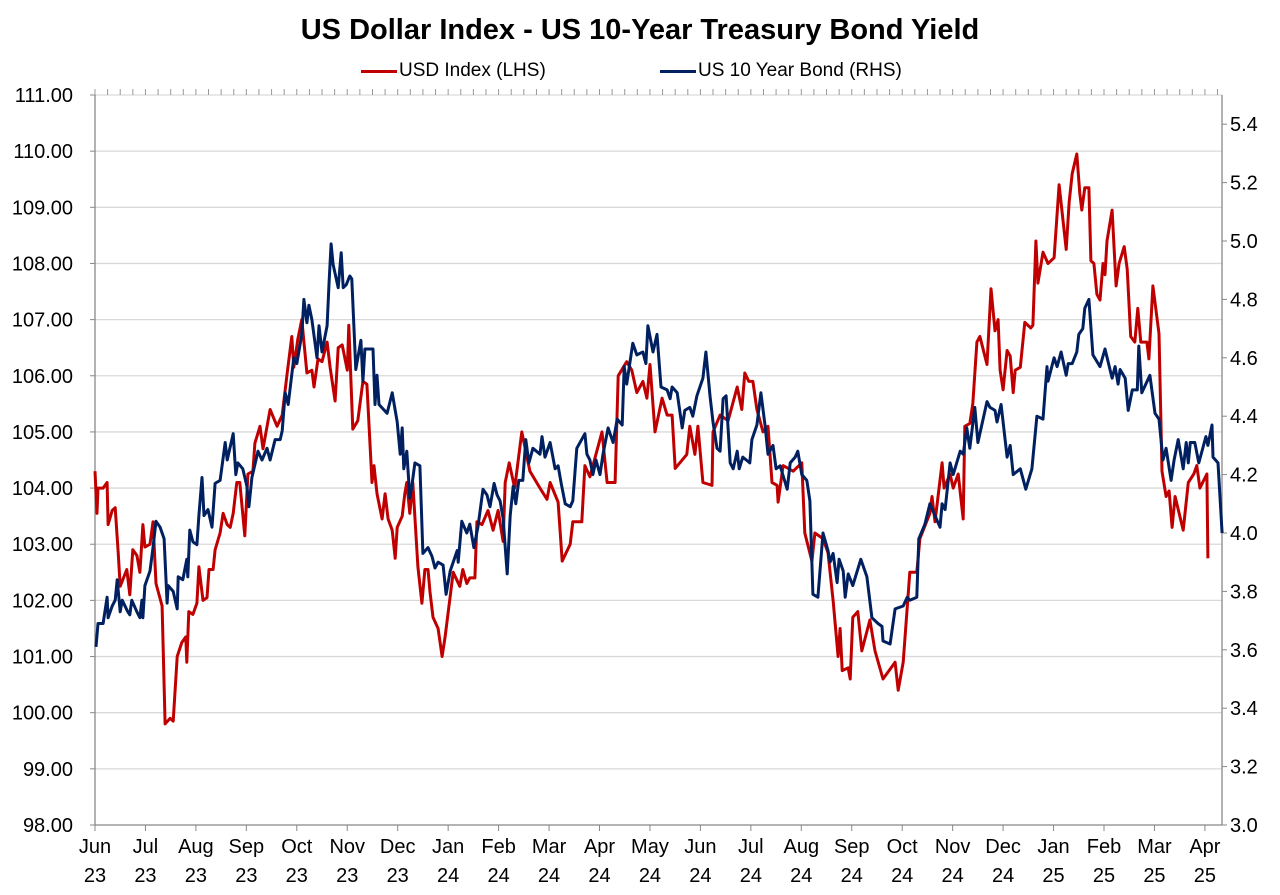 The width and height of the screenshot is (1280, 895). I want to click on y-right-tick-label: 4.8, so click(1244, 300).